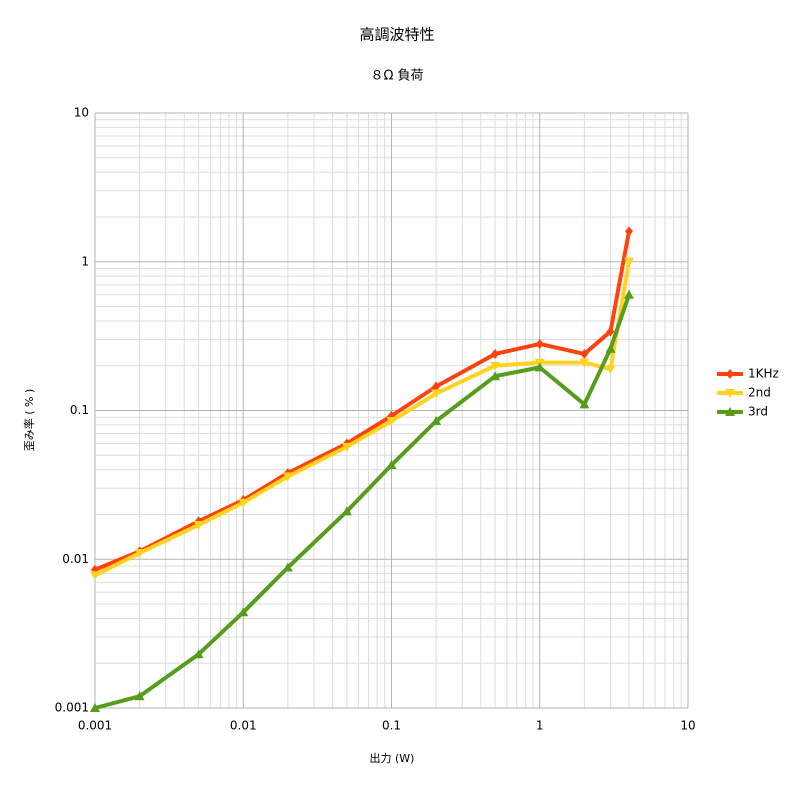 This screenshot has width=794, height=786. I want to click on x-tick-label: 1, so click(540, 726).